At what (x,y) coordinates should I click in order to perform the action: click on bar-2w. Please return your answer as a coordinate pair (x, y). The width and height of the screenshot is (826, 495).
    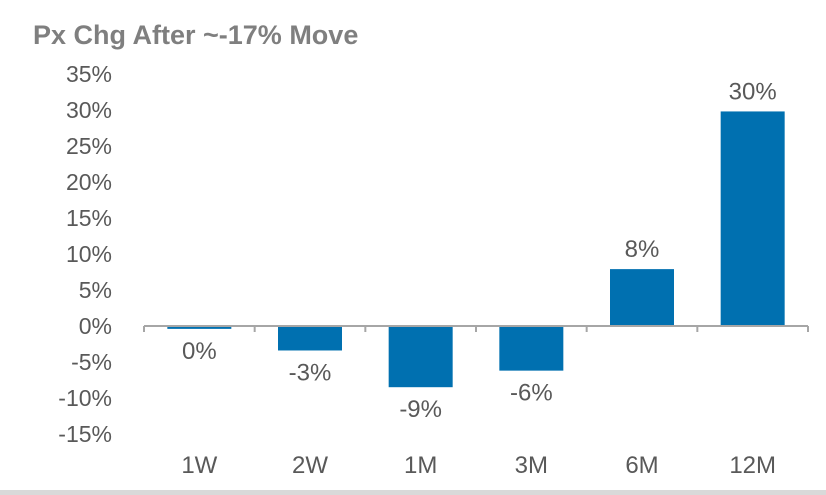
    Looking at the image, I should click on (310, 338).